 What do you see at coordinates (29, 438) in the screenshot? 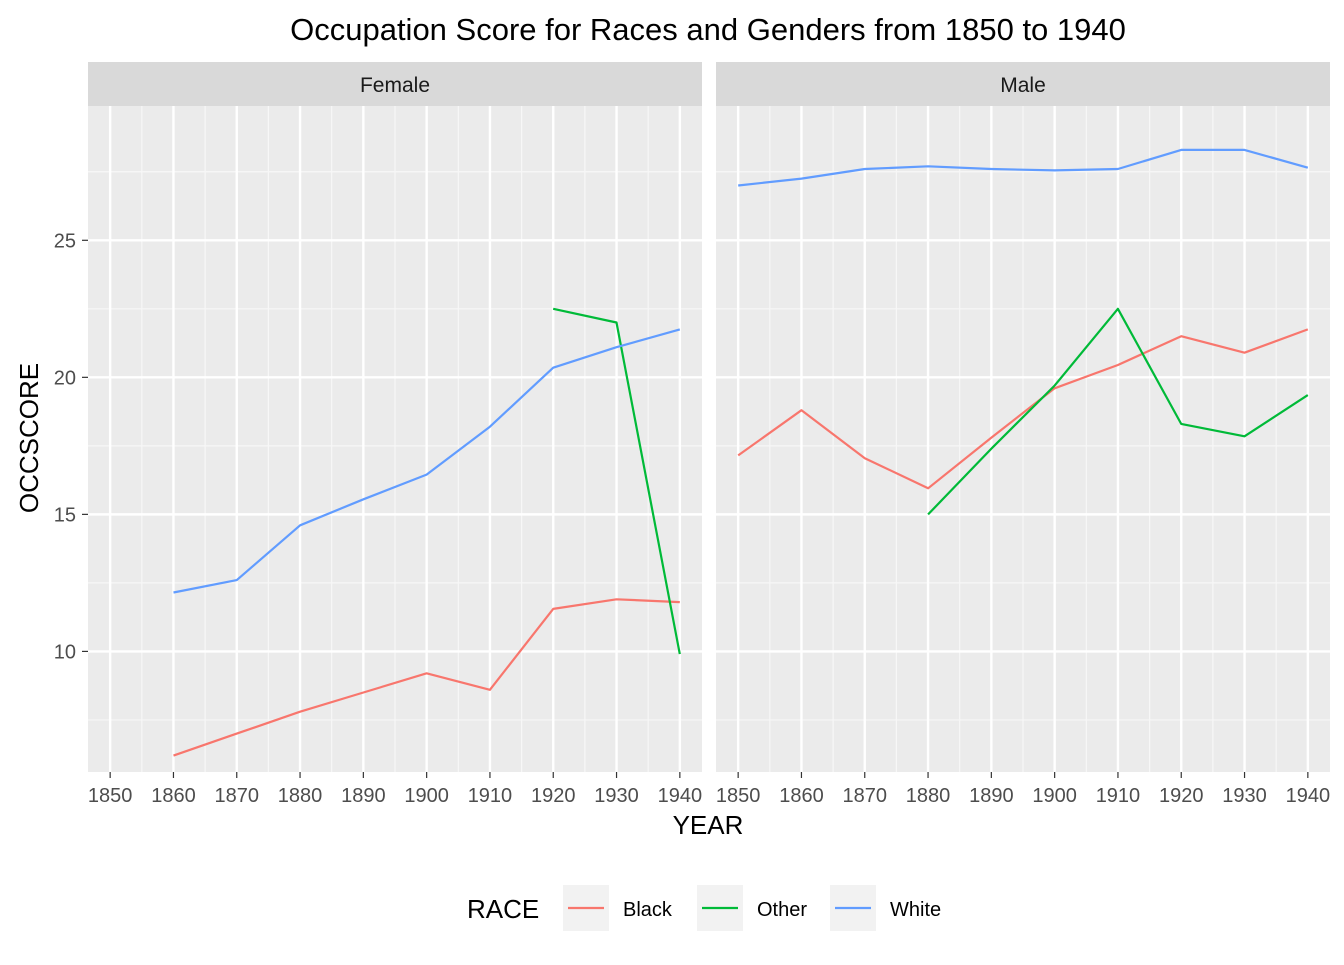
I see `y-axis-title: OCCSCORE` at bounding box center [29, 438].